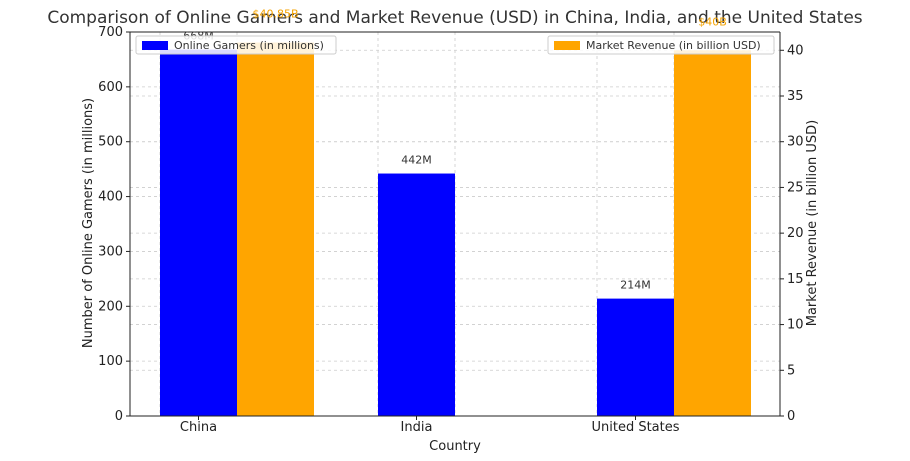 The image size is (910, 461). What do you see at coordinates (791, 416) in the screenshot?
I see `tick-label-right-0: 0` at bounding box center [791, 416].